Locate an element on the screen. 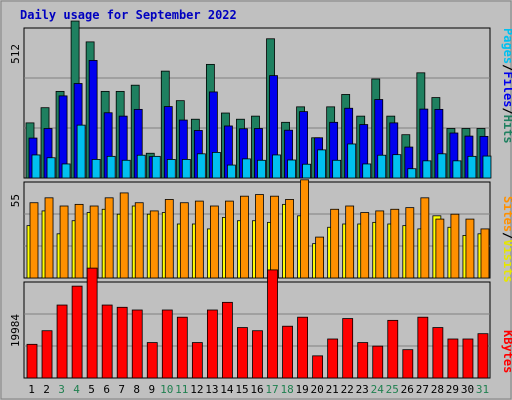 The image size is (512, 400). x-tick-label: 11 is located at coordinates (181, 389).